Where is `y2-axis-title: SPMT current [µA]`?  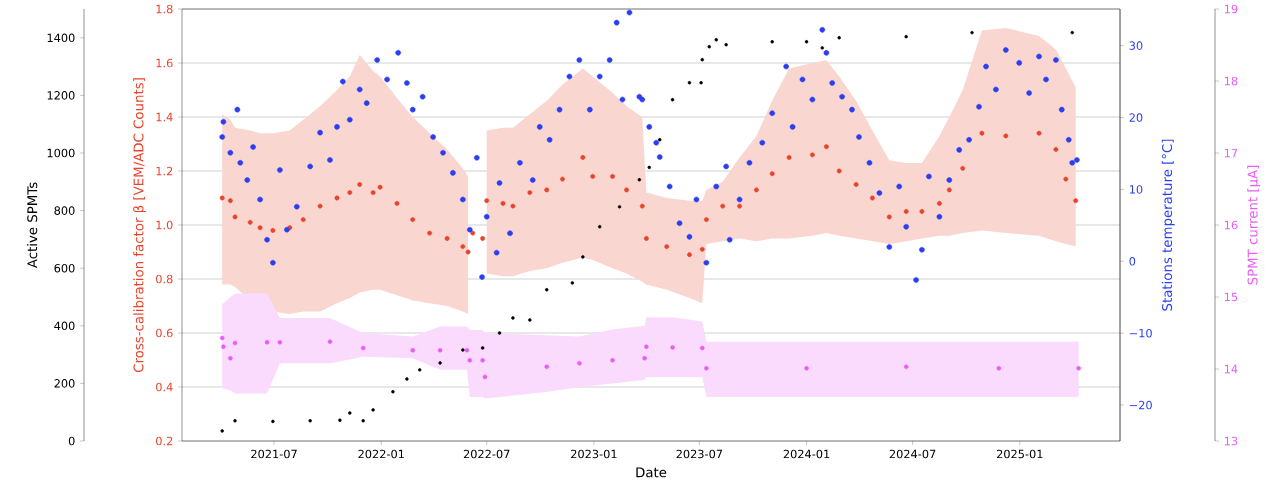 y2-axis-title: SPMT current [µA] is located at coordinates (1254, 225).